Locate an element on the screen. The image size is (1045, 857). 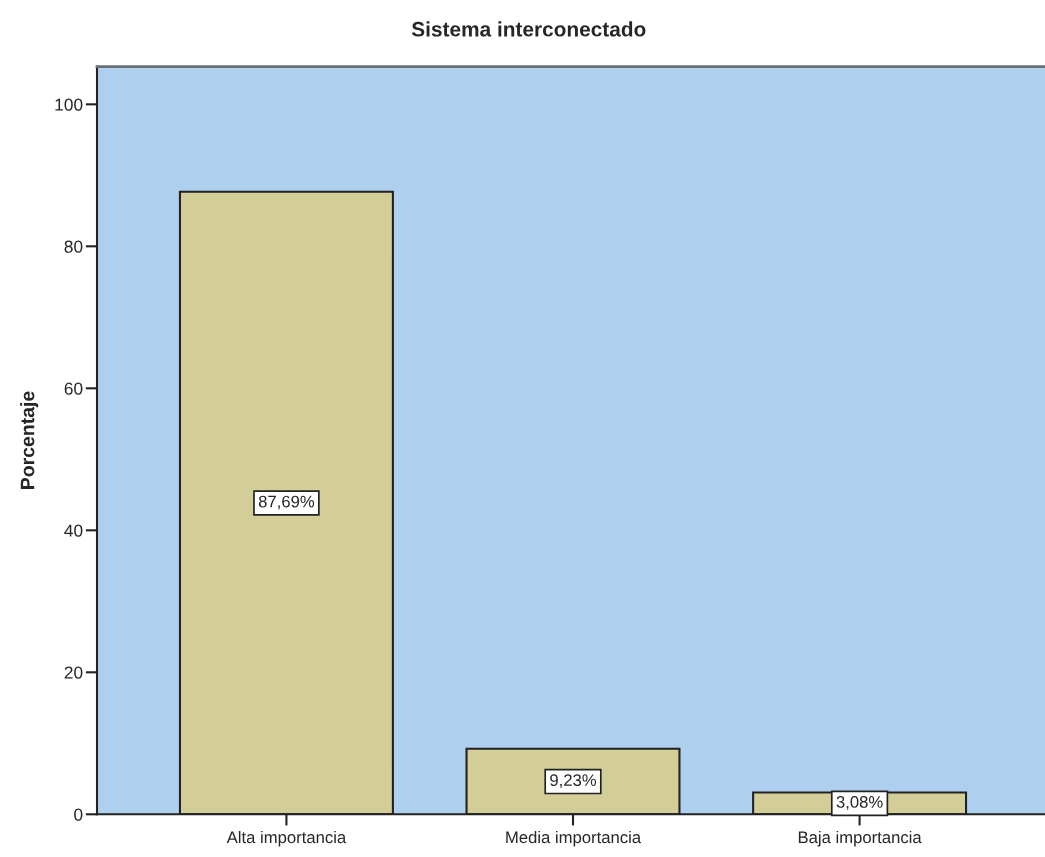
y-tick-label: 40 is located at coordinates (73, 530).